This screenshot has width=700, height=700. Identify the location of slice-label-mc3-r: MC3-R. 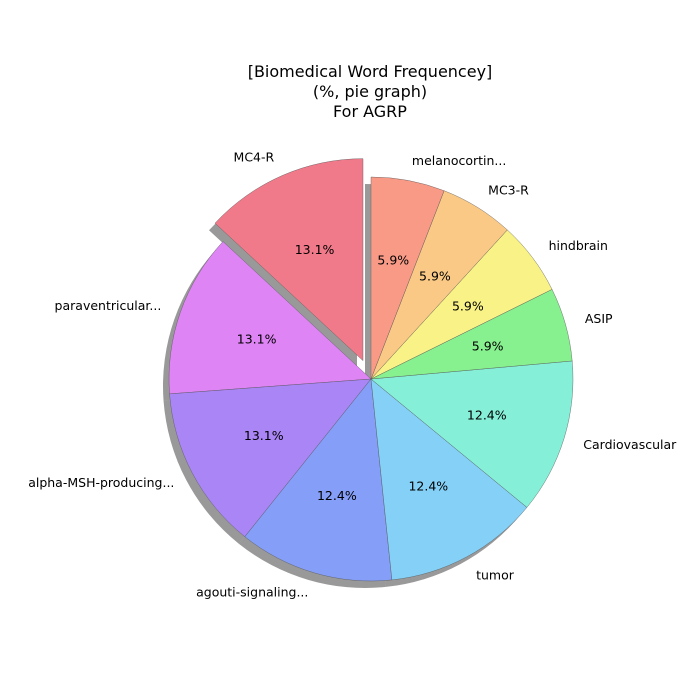
(508, 190).